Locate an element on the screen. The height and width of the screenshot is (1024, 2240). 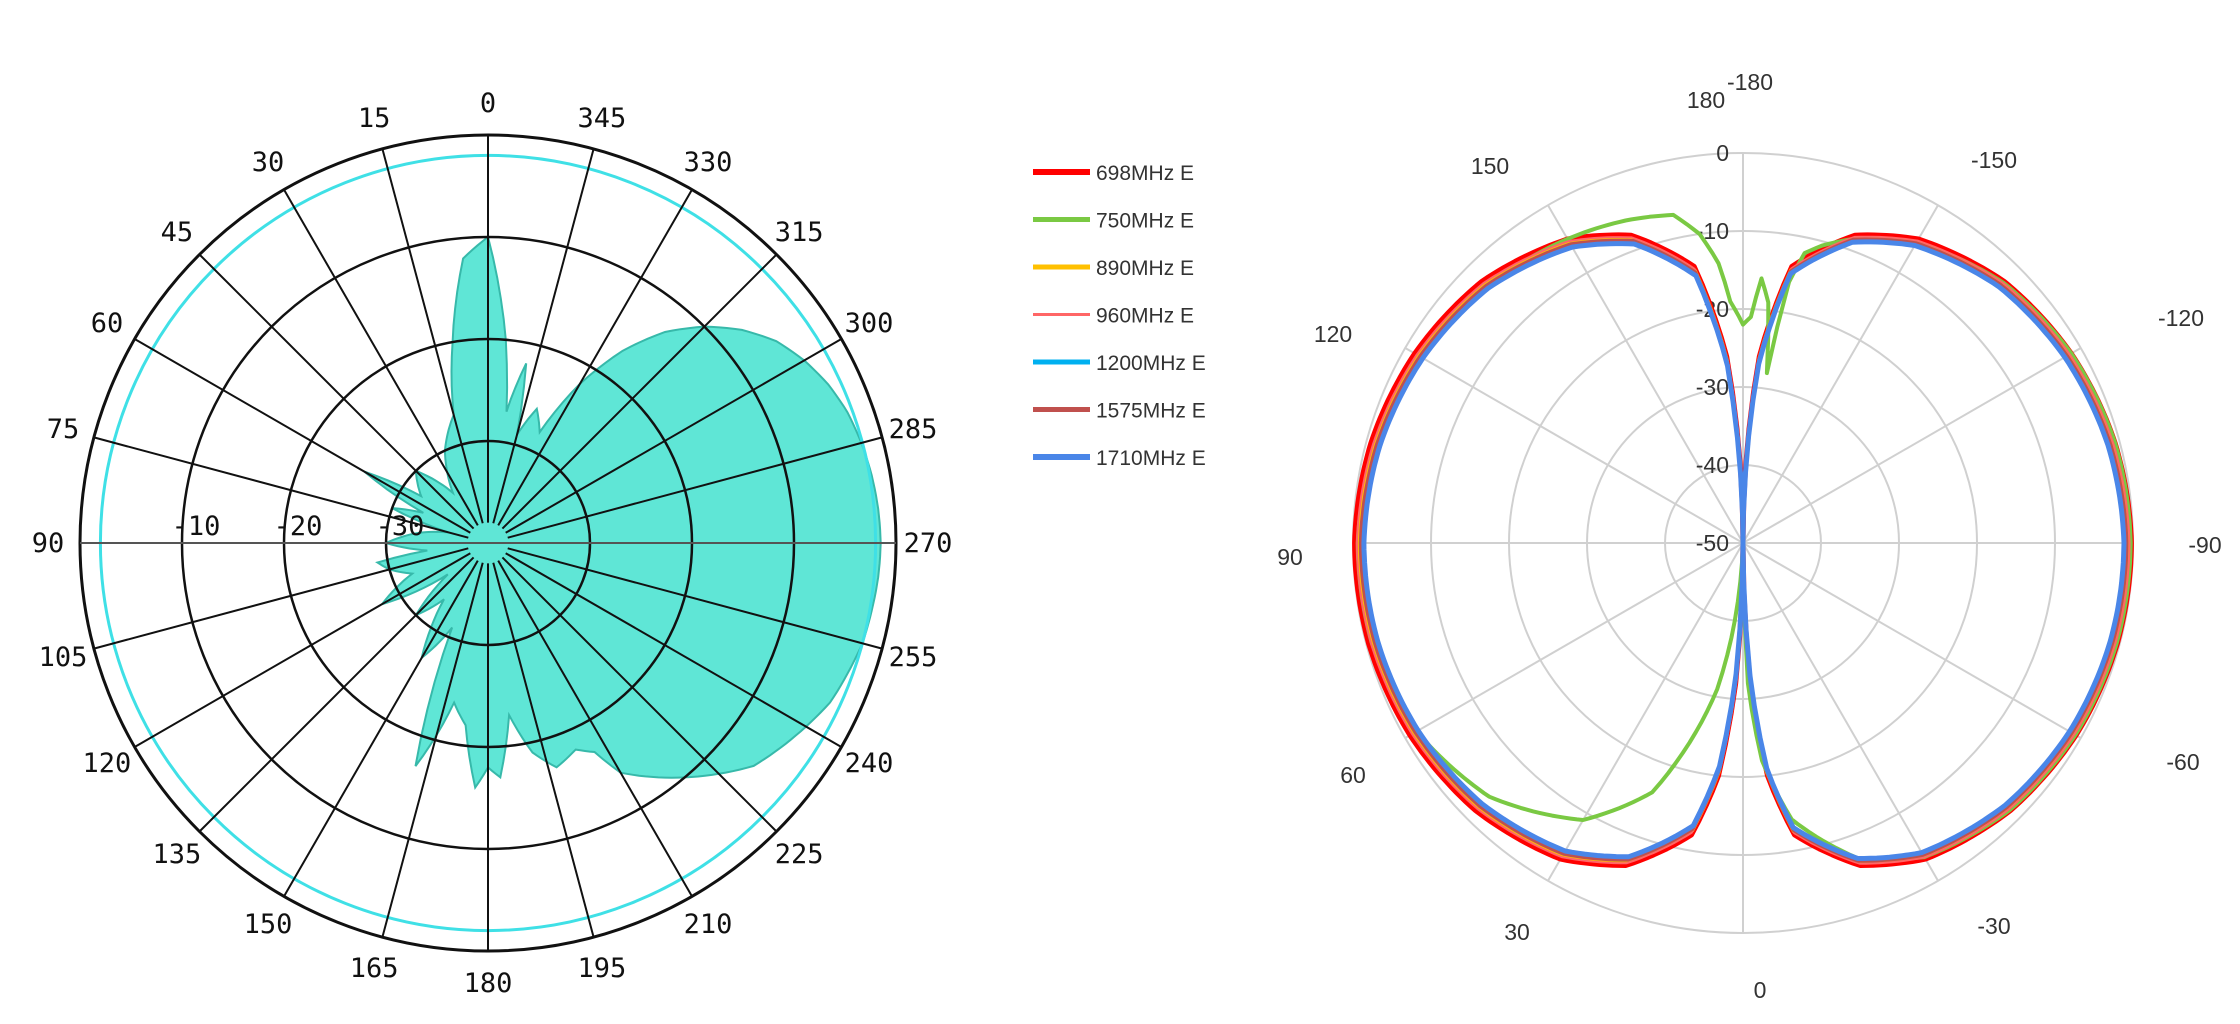
legend-label: 1710MHz E is located at coordinates (1151, 458).